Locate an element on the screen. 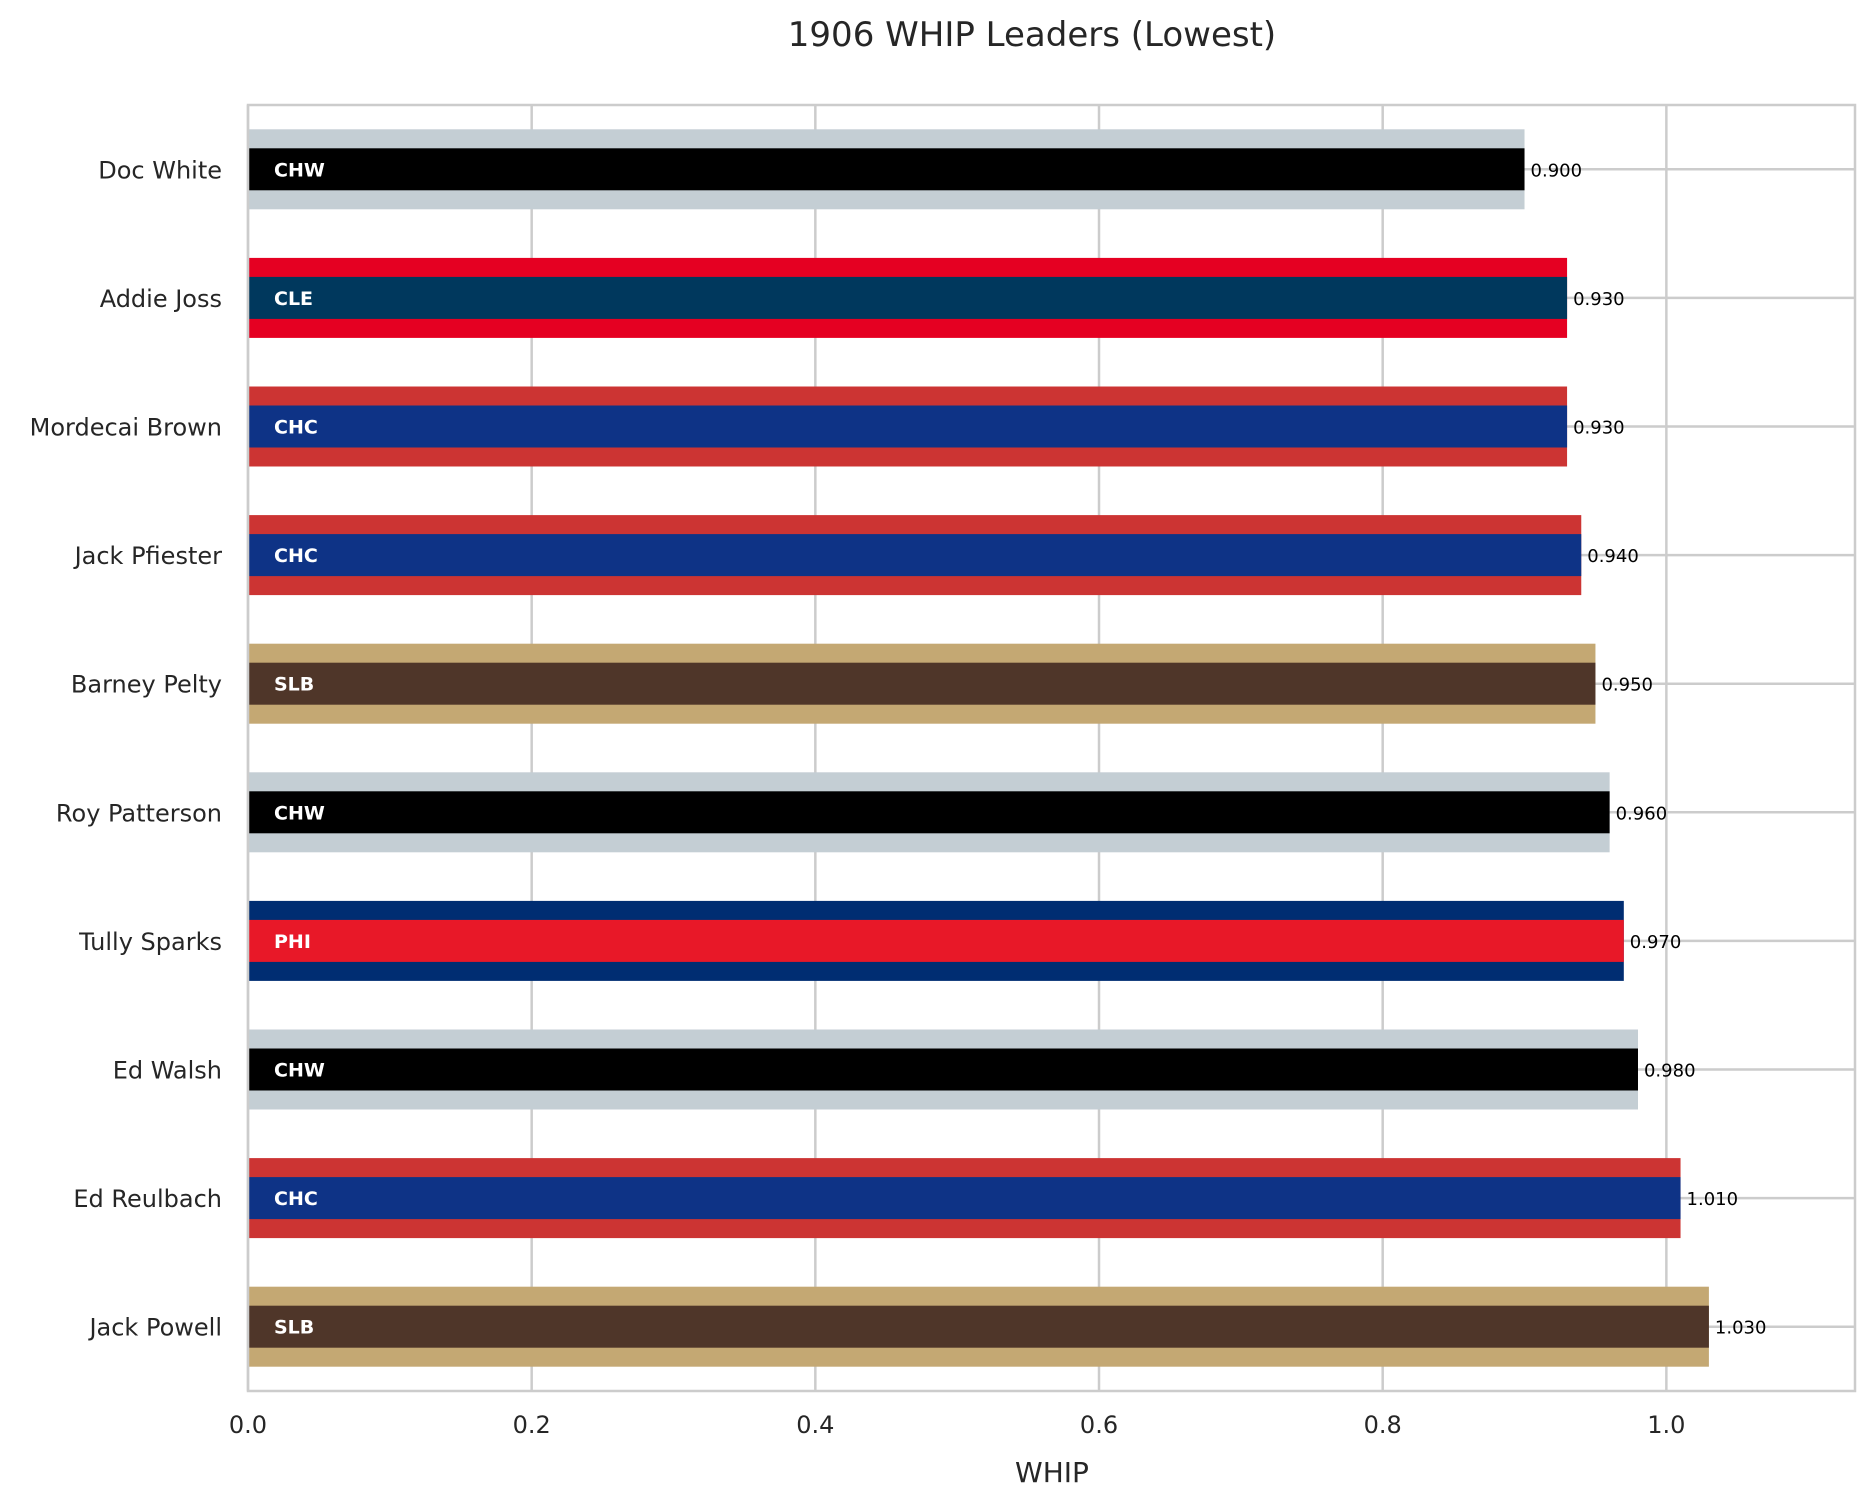 This screenshot has width=1867, height=1500. x-axis-label: WHIP is located at coordinates (1052, 1472).